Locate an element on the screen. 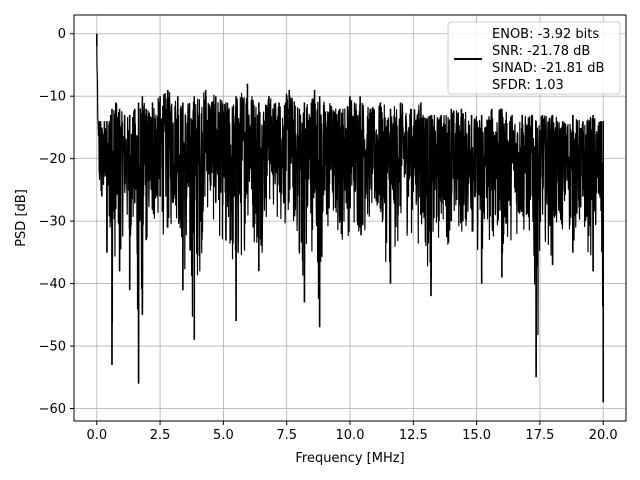 The height and width of the screenshot is (480, 640). y-tick-label: −40 is located at coordinates (52, 284).